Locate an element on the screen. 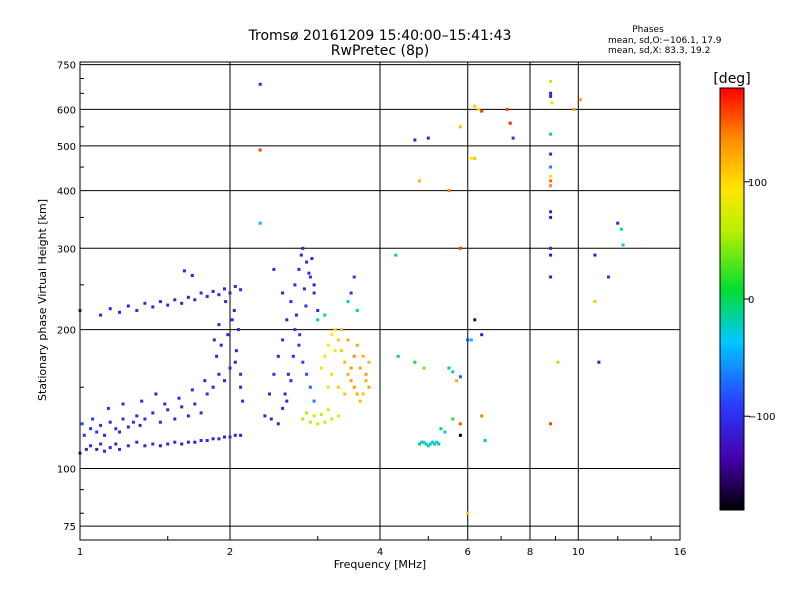 The height and width of the screenshot is (600, 800). y-tick-label: 200 is located at coordinates (66, 331).